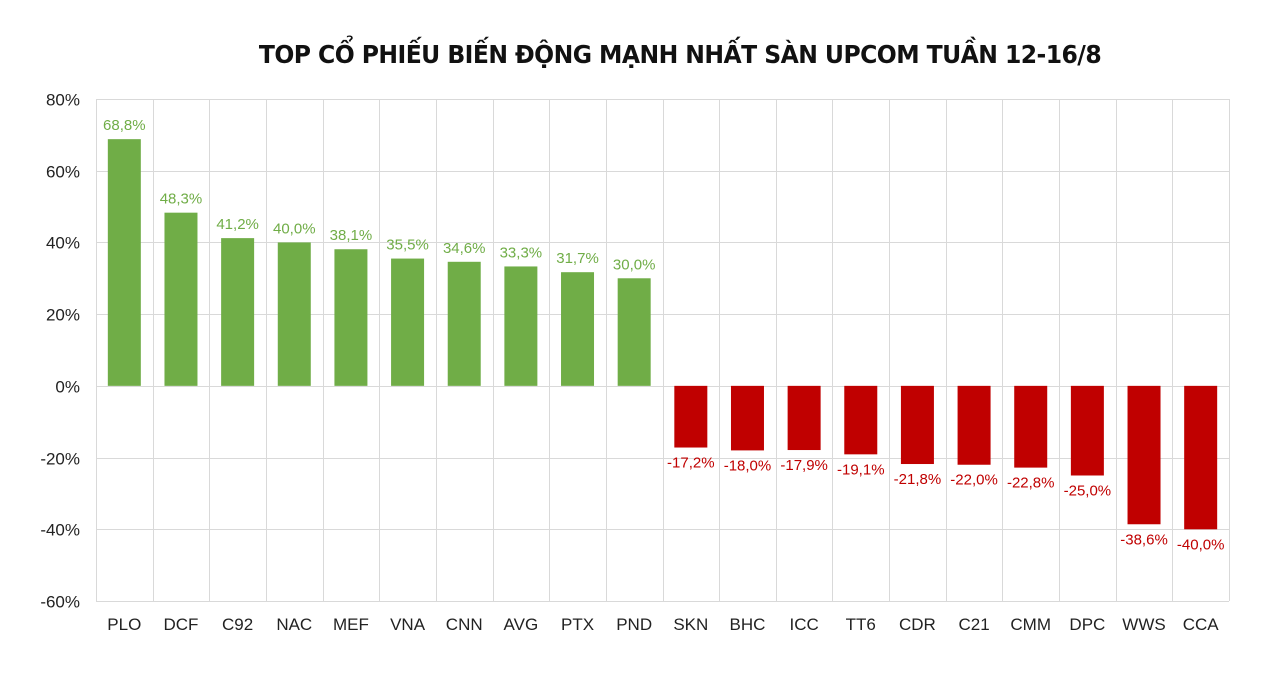  Describe the element at coordinates (577, 624) in the screenshot. I see `category-label-ptx: PTX` at that location.